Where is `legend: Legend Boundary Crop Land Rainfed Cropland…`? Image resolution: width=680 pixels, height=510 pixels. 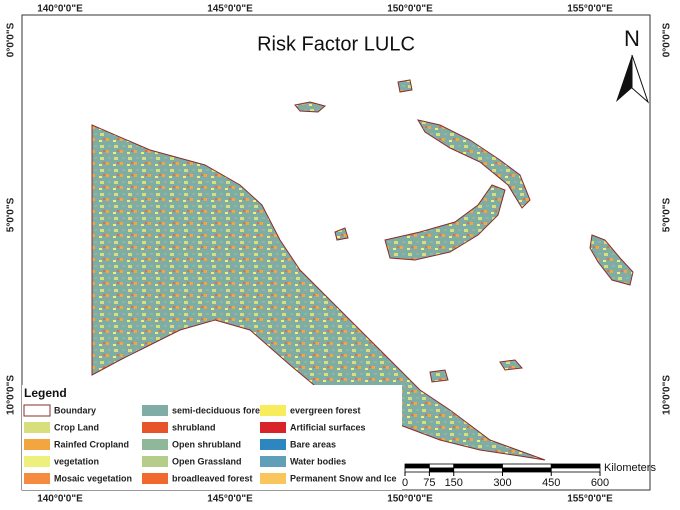
legend: Legend Boundary Crop Land Rainfed Cropland… is located at coordinates (212, 437).